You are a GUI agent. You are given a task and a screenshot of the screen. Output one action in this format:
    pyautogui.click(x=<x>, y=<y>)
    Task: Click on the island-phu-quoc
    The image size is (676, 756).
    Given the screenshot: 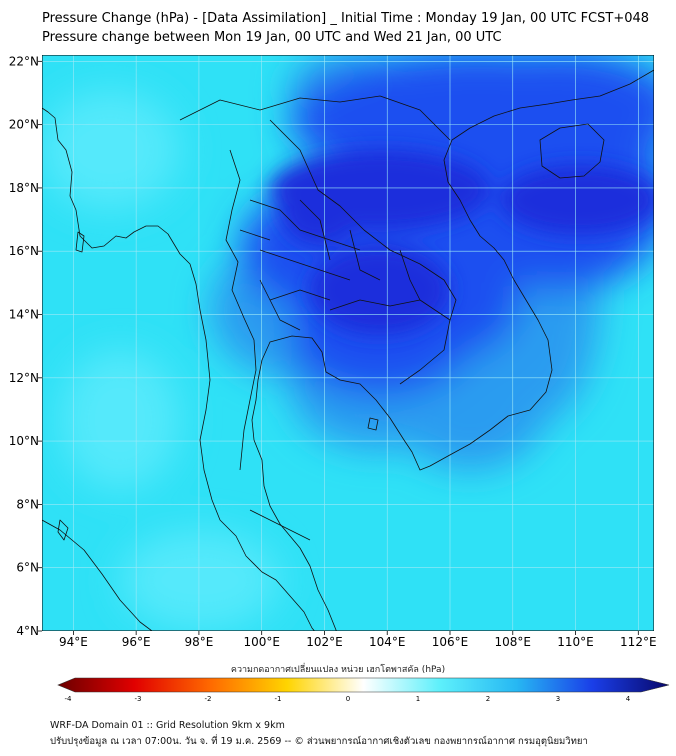 What is the action you would take?
    pyautogui.click(x=373, y=424)
    